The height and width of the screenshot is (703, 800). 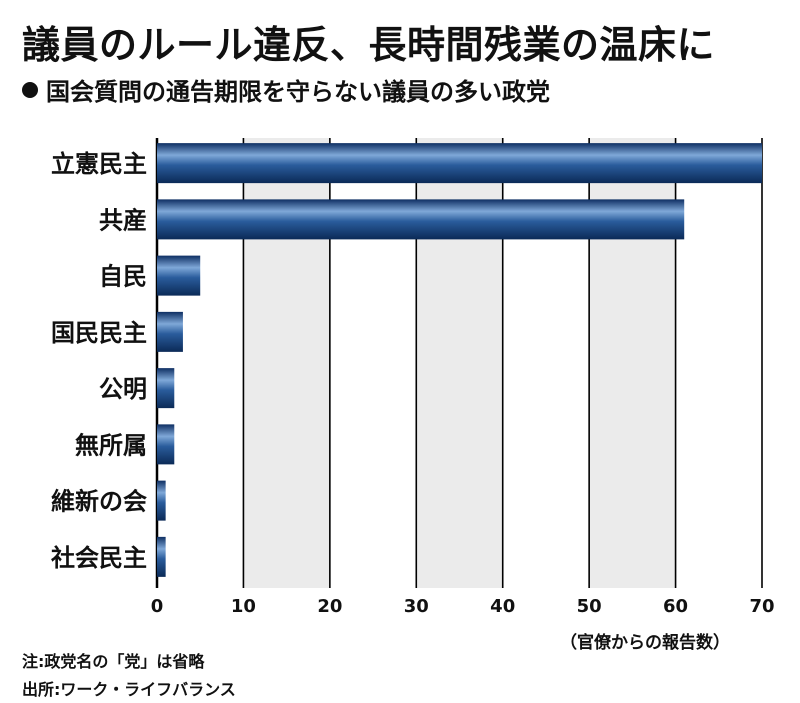 I want to click on chart-title: 議員のルール違反、長時間残業の温床に, so click(x=369, y=45).